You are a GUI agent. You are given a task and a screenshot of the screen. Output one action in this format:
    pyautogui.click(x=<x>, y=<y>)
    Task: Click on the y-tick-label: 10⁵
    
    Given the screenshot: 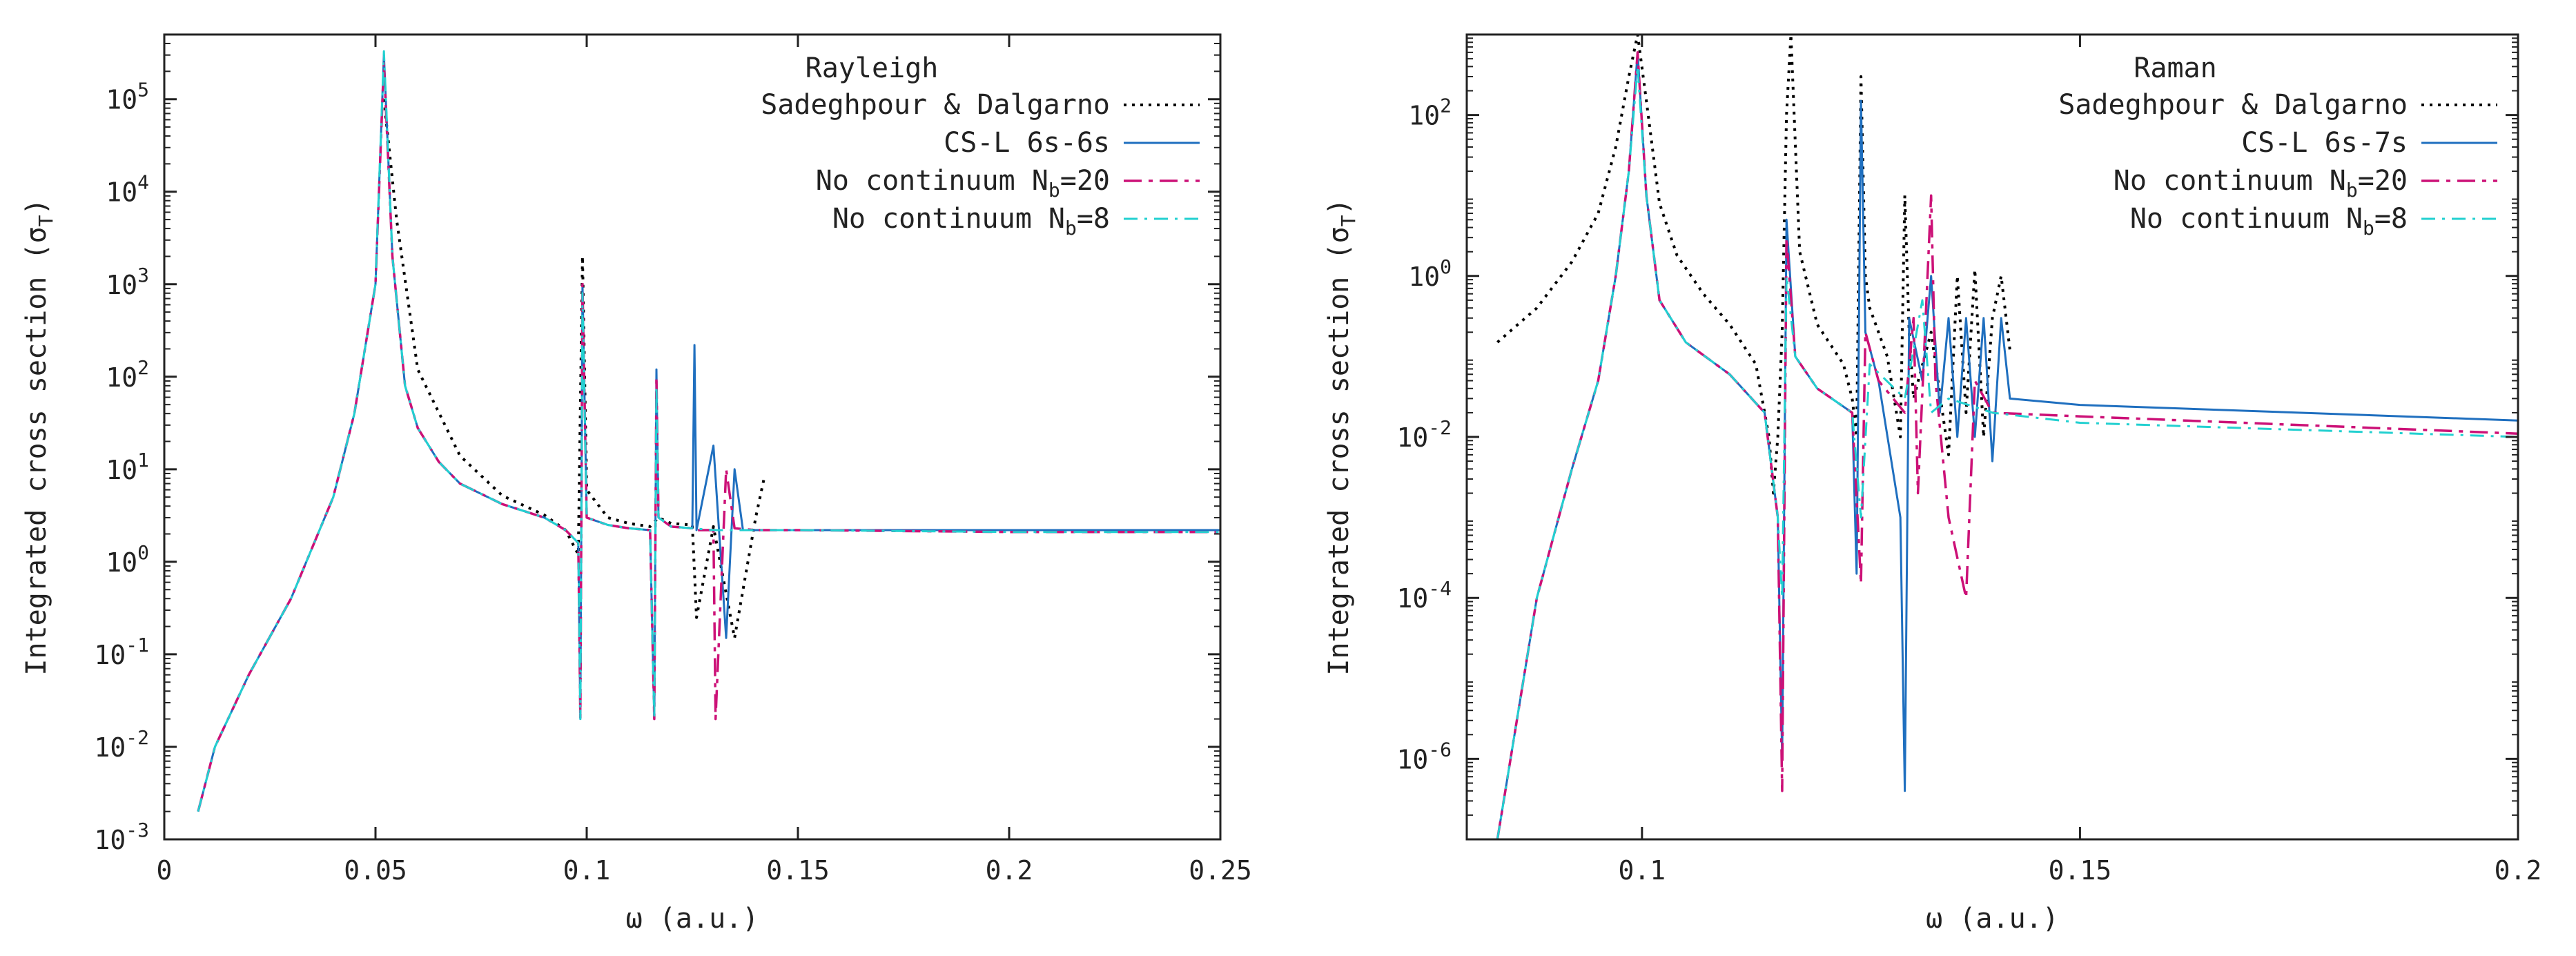 What is the action you would take?
    pyautogui.click(x=127, y=97)
    